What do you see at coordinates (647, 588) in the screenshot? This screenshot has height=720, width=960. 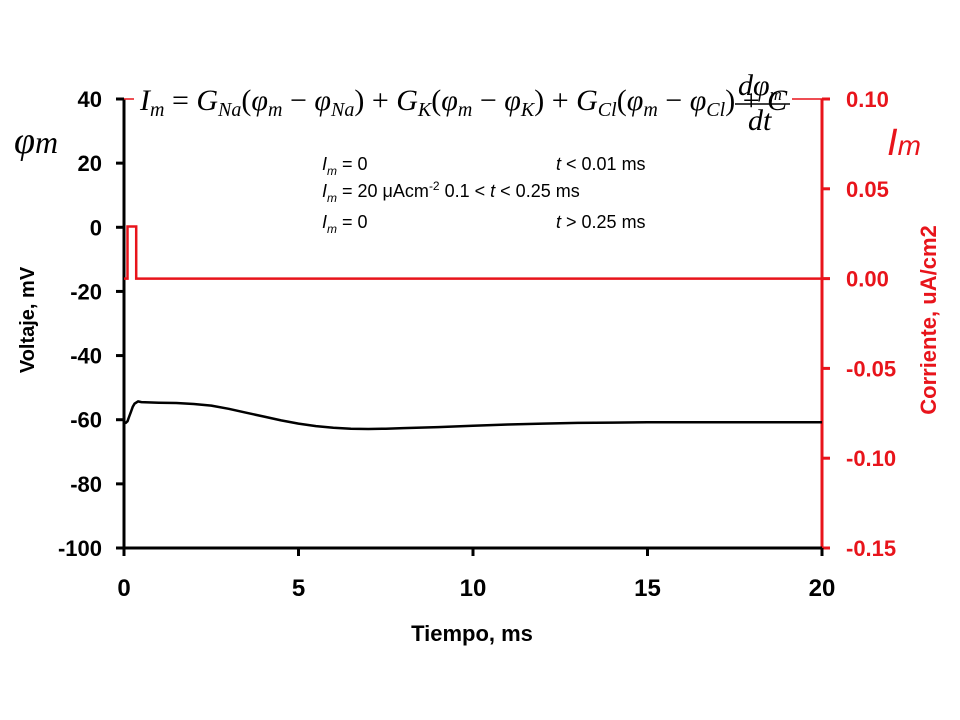 I see `x-tick-label: 15` at bounding box center [647, 588].